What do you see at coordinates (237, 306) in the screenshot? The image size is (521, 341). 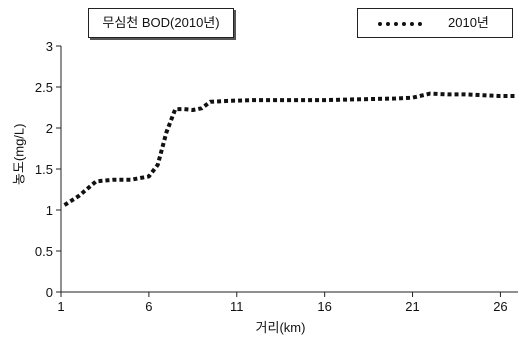 I see `x-tick-label: 11` at bounding box center [237, 306].